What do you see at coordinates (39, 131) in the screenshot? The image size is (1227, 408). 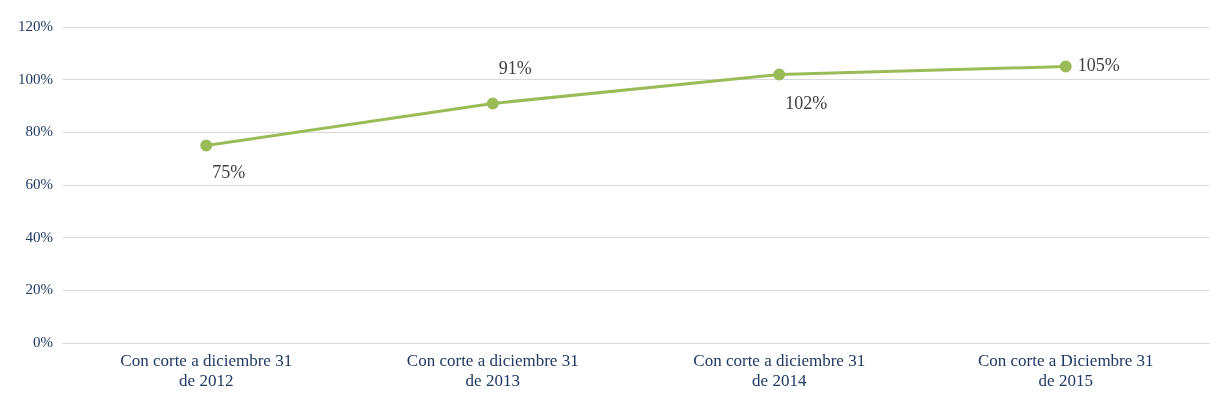 I see `y-tick-label: 80%` at bounding box center [39, 131].